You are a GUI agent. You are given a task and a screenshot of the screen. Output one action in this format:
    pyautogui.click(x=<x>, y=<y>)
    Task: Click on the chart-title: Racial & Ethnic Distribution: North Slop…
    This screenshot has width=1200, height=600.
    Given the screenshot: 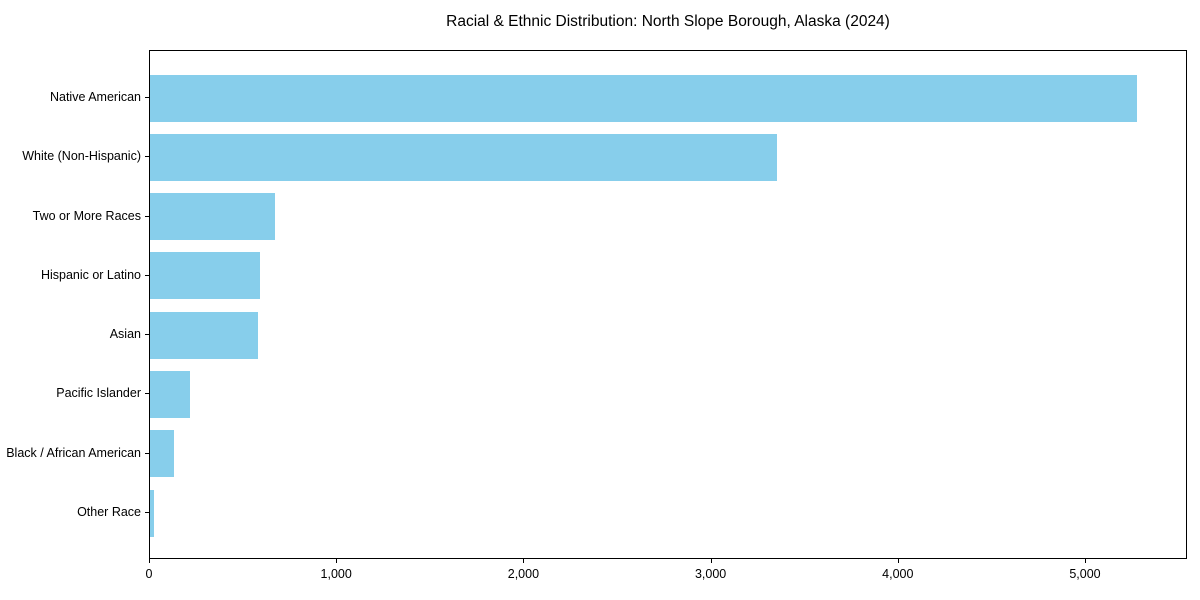 What is the action you would take?
    pyautogui.click(x=668, y=21)
    